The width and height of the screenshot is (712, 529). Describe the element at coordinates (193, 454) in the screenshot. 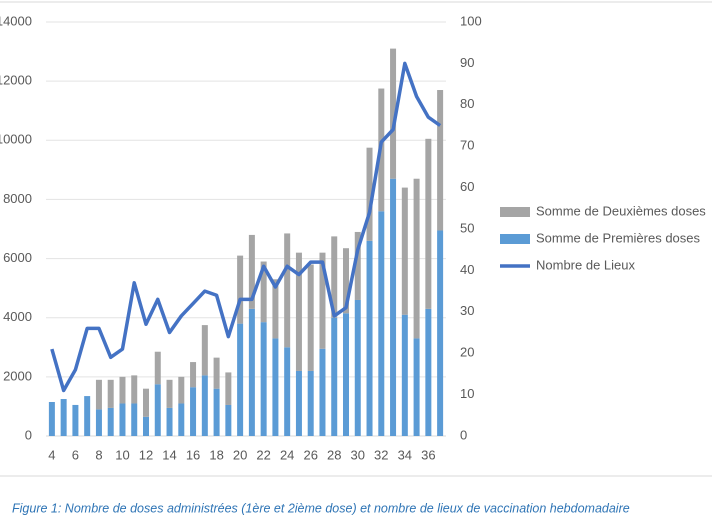

I see `x-tick-label: 16` at that location.